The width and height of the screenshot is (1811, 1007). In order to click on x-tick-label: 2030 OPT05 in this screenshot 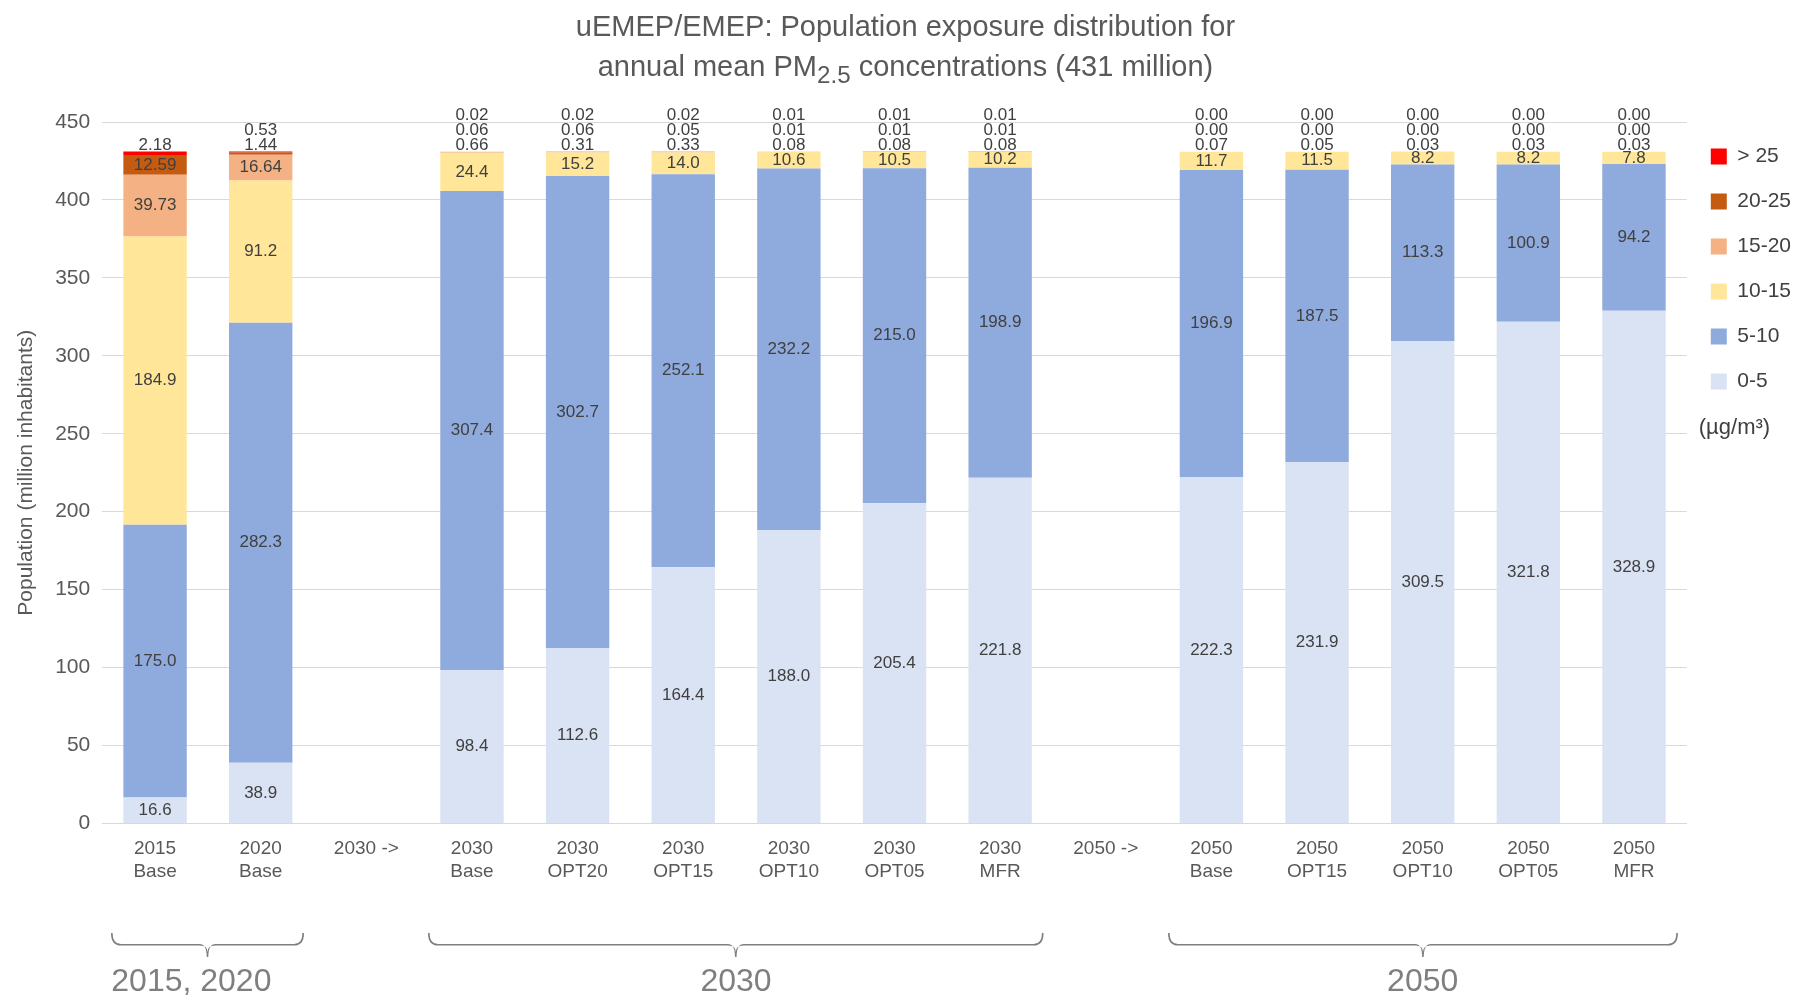, I will do `click(894, 859)`.